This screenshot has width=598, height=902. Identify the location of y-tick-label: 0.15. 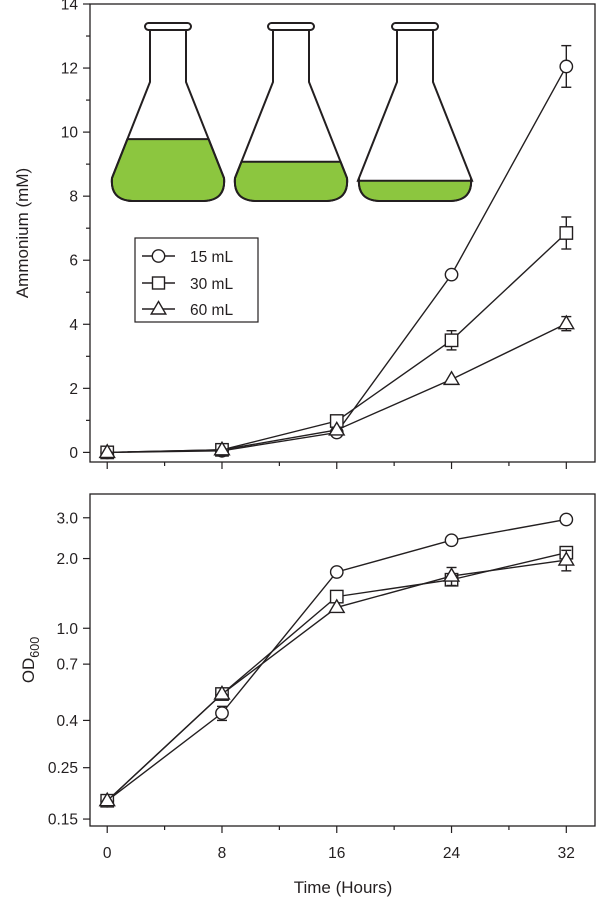
(63, 820).